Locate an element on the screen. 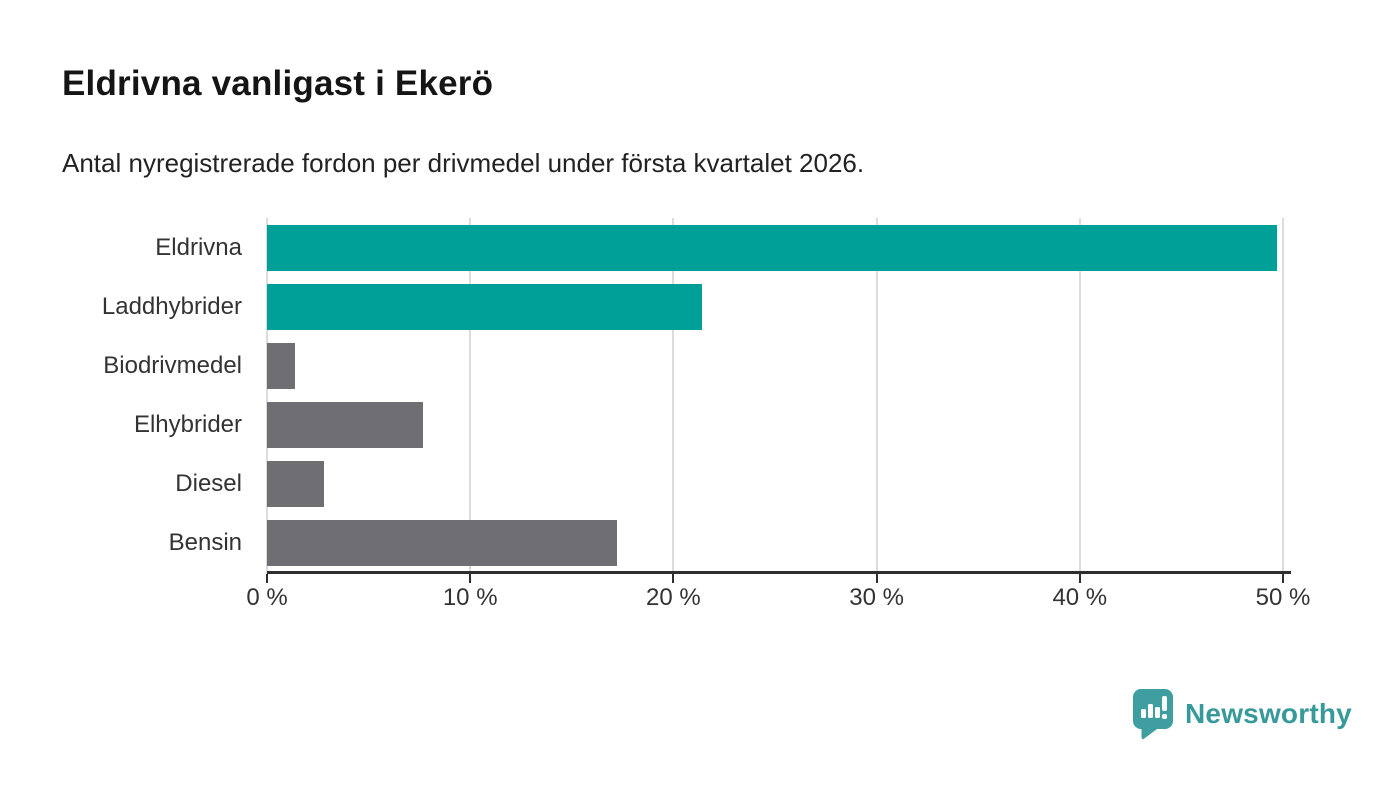 The image size is (1400, 793). x-axis-line is located at coordinates (779, 572).